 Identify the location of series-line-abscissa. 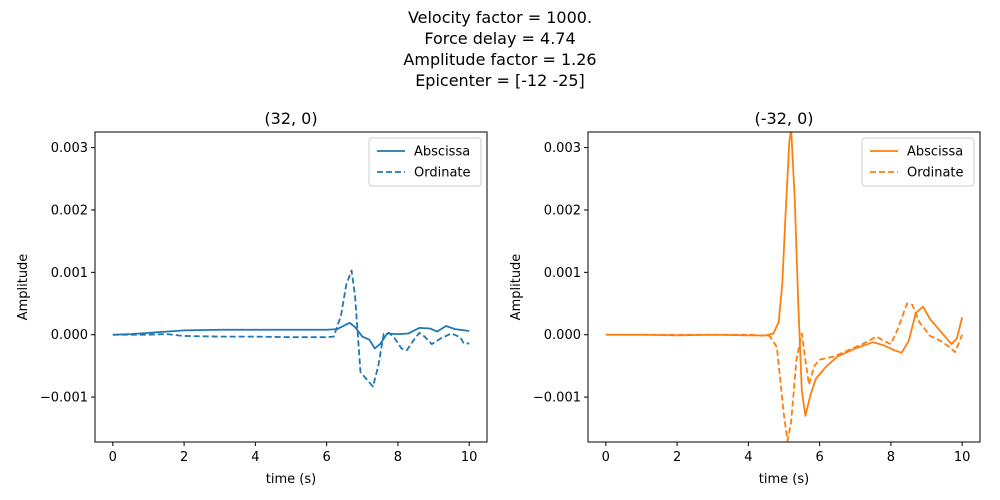
(291, 335).